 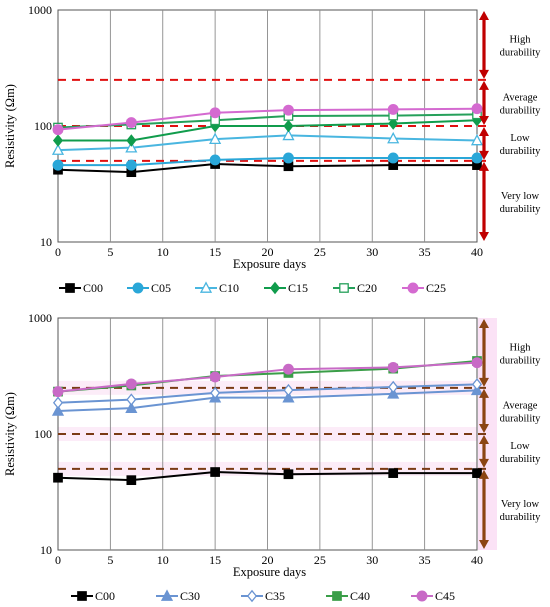 I want to click on legend-item-C30: C30, so click(x=178, y=596).